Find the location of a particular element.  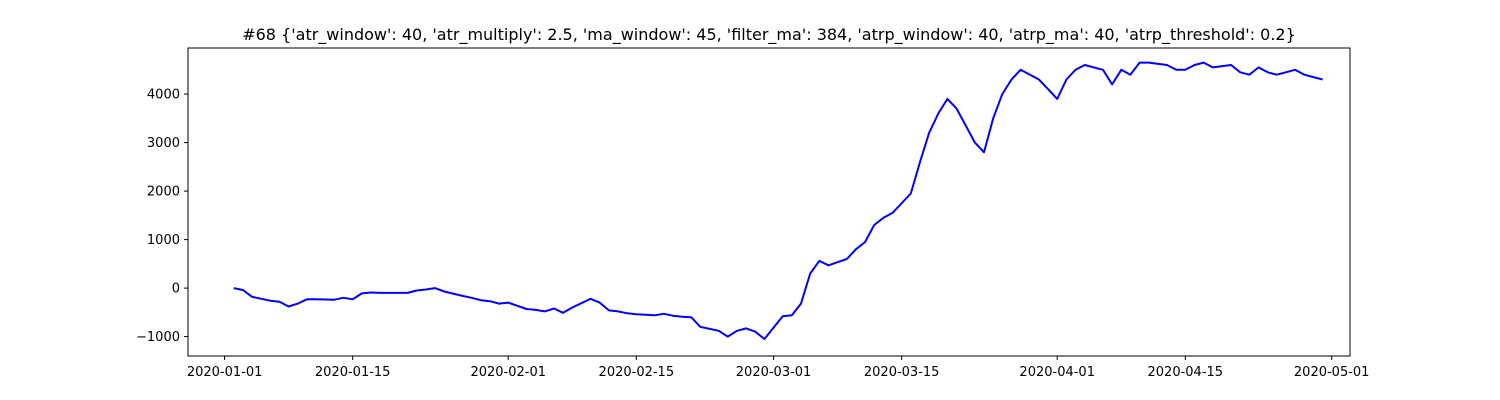

x-tick-label: 2020-01-15 is located at coordinates (353, 372).